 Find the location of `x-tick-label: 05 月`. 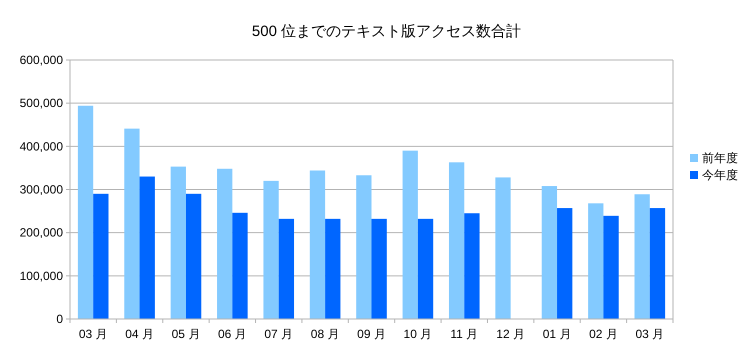

x-tick-label: 05 月 is located at coordinates (186, 334).